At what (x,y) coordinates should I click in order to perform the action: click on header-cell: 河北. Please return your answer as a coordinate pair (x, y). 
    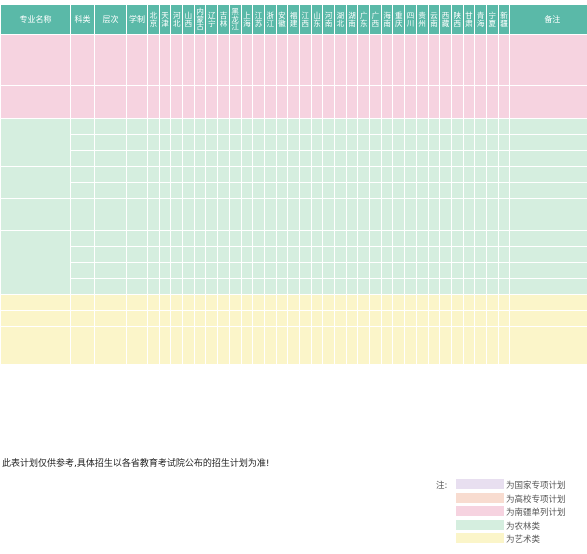
    Looking at the image, I should click on (177, 19).